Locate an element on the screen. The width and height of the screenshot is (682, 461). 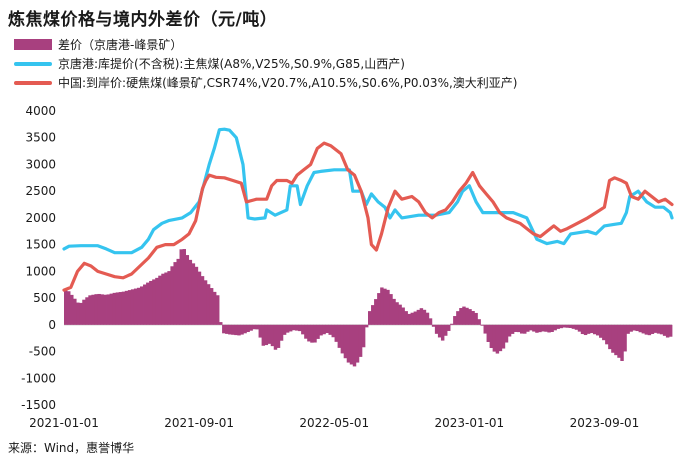
legend-swatch-australia is located at coordinates (33, 82).